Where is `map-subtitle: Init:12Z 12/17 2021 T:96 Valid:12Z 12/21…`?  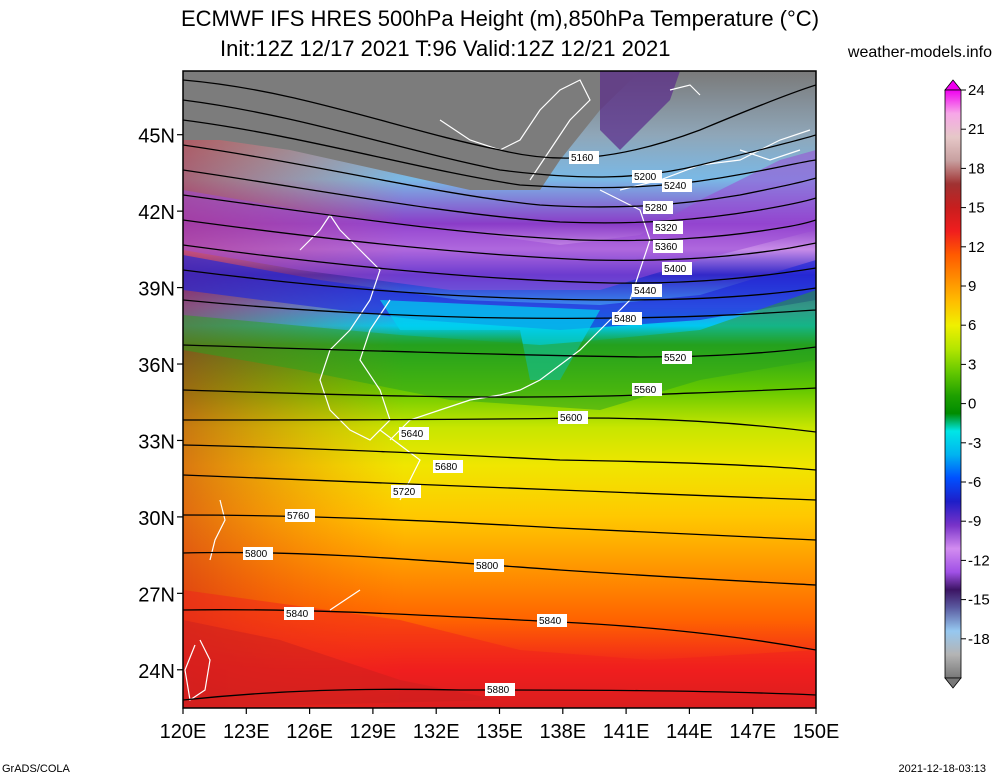
map-subtitle: Init:12Z 12/17 2021 T:96 Valid:12Z 12/21… is located at coordinates (445, 48).